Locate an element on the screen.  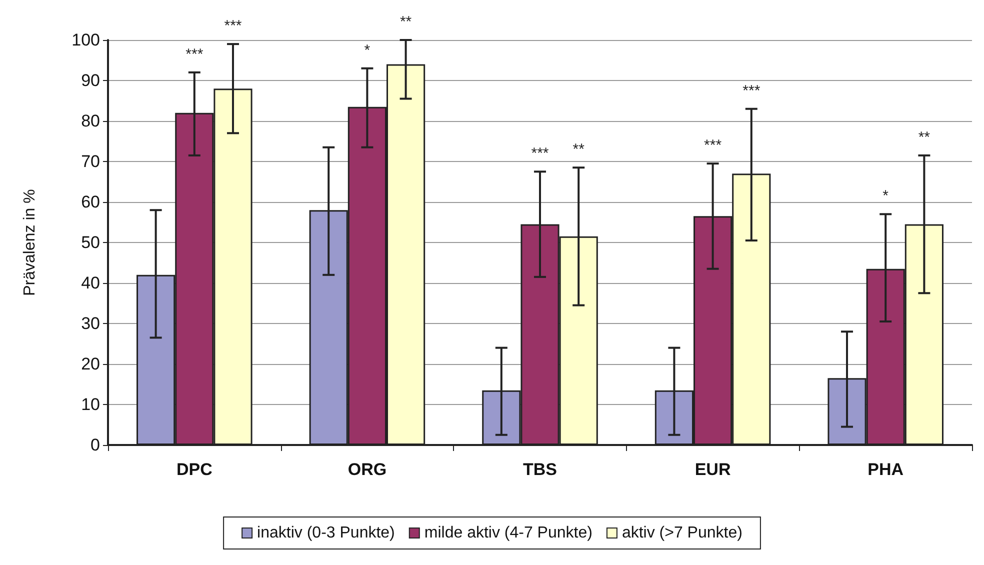
y-tick-label: 50 is located at coordinates (90, 242).